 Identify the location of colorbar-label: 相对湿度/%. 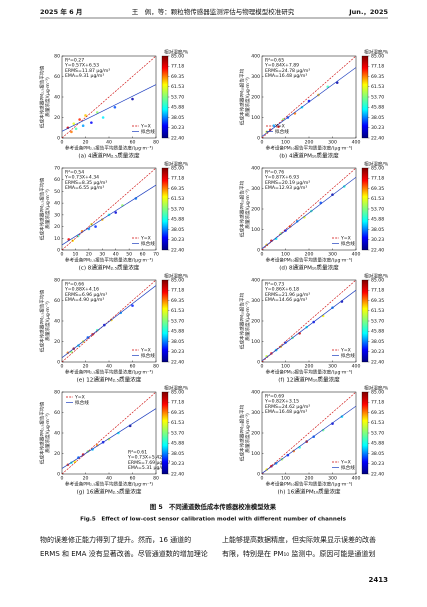
(376, 52).